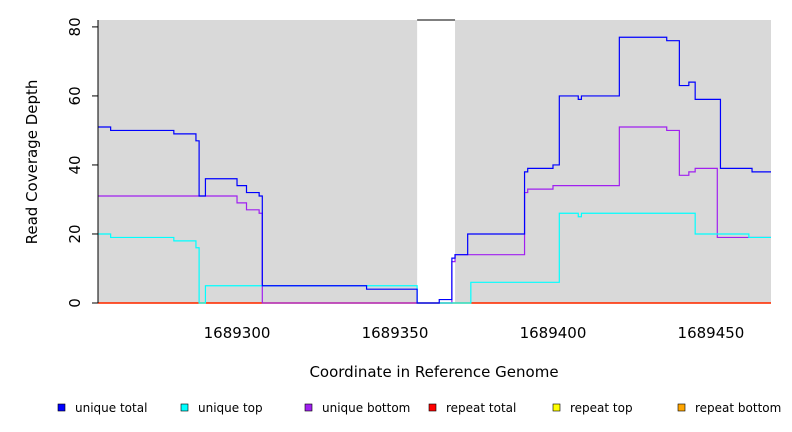  Describe the element at coordinates (32, 162) in the screenshot. I see `y-axis-label: Read Coverage Depth` at that location.